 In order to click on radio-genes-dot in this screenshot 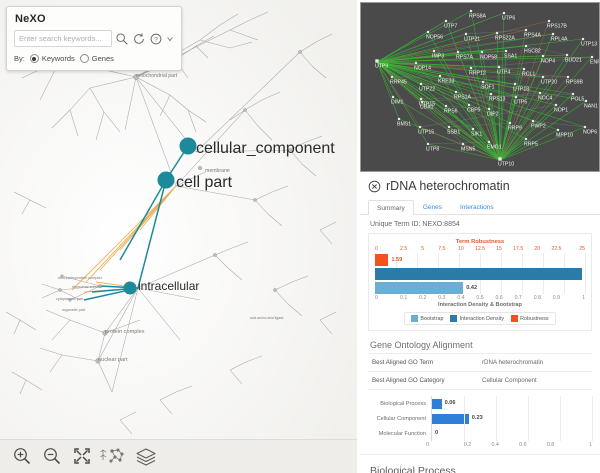, I will do `click(84, 58)`.